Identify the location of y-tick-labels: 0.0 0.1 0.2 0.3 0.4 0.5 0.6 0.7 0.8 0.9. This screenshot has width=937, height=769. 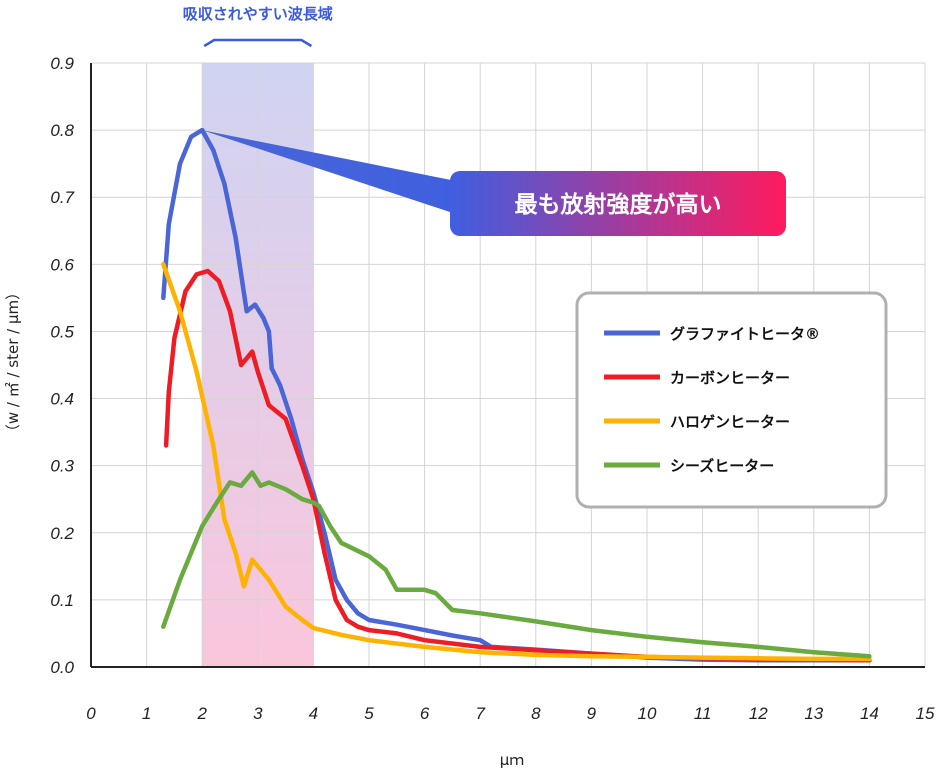
(62, 365).